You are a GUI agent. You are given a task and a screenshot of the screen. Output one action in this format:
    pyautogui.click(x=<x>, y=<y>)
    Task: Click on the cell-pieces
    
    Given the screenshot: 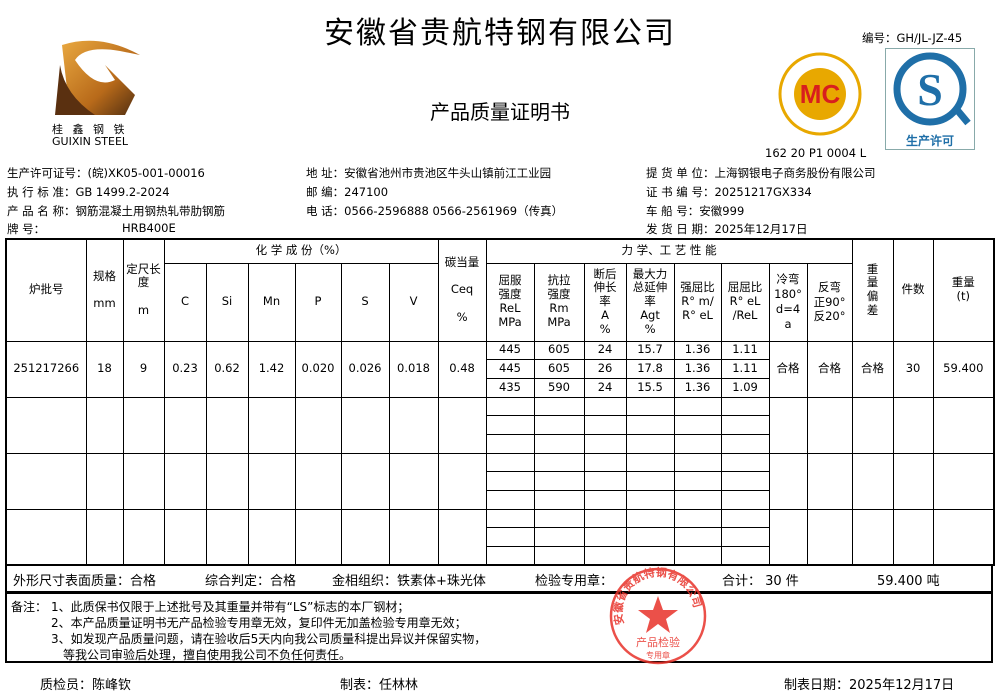 What is the action you would take?
    pyautogui.click(x=913, y=425)
    